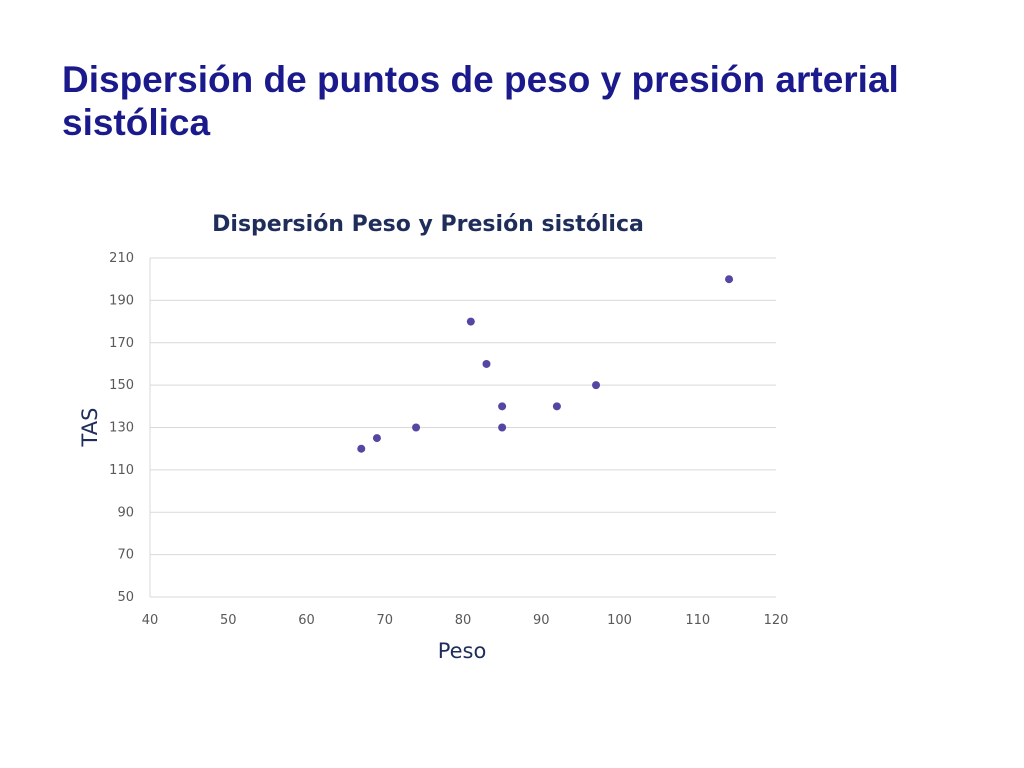 This screenshot has width=1024, height=768. I want to click on x-tick-label: 40, so click(150, 620).